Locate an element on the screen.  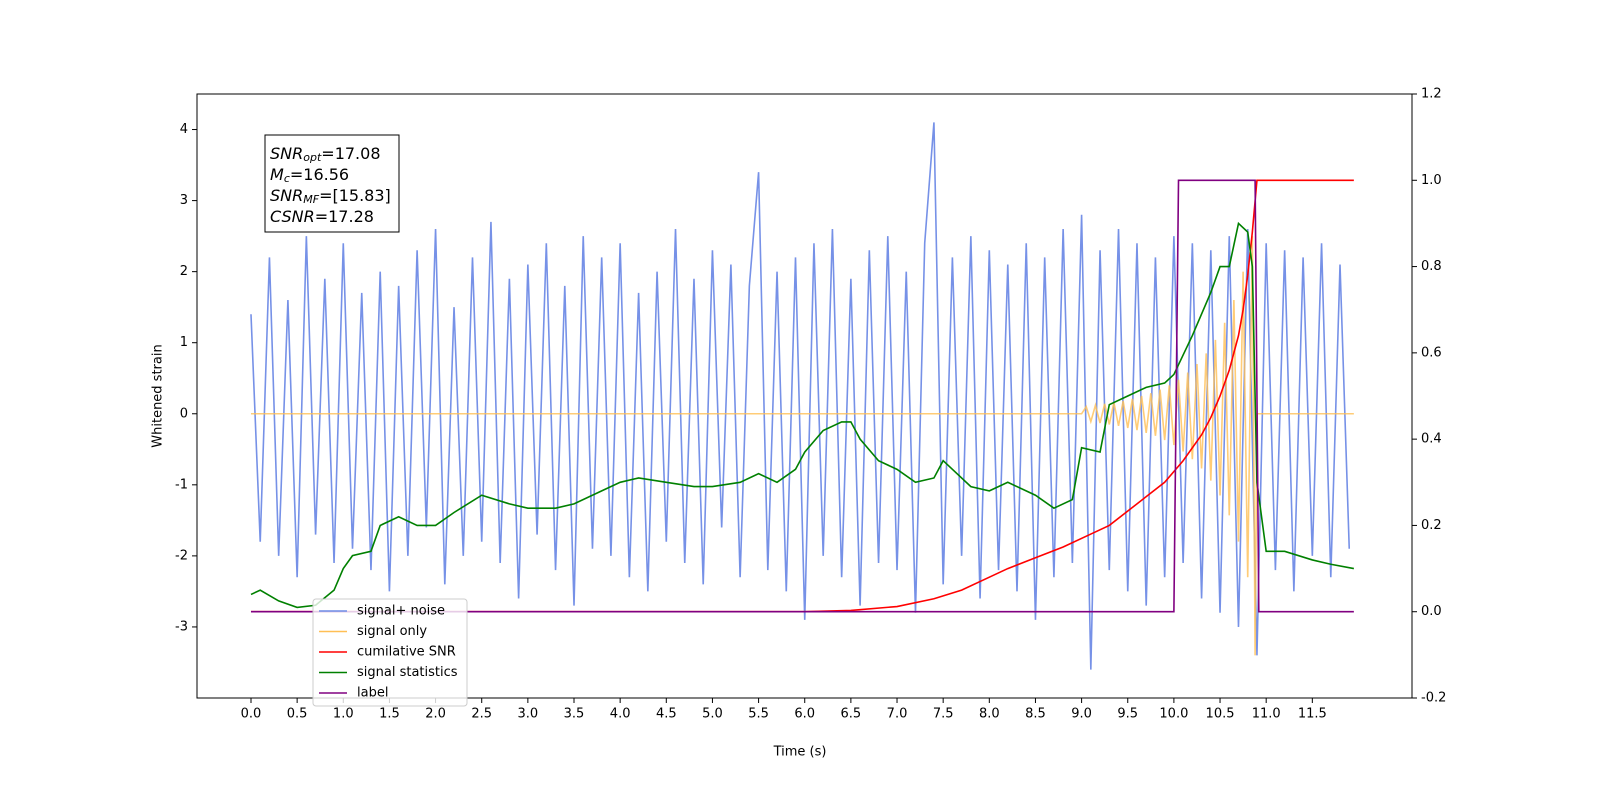
x-tick-label: 3.0 is located at coordinates (528, 714).